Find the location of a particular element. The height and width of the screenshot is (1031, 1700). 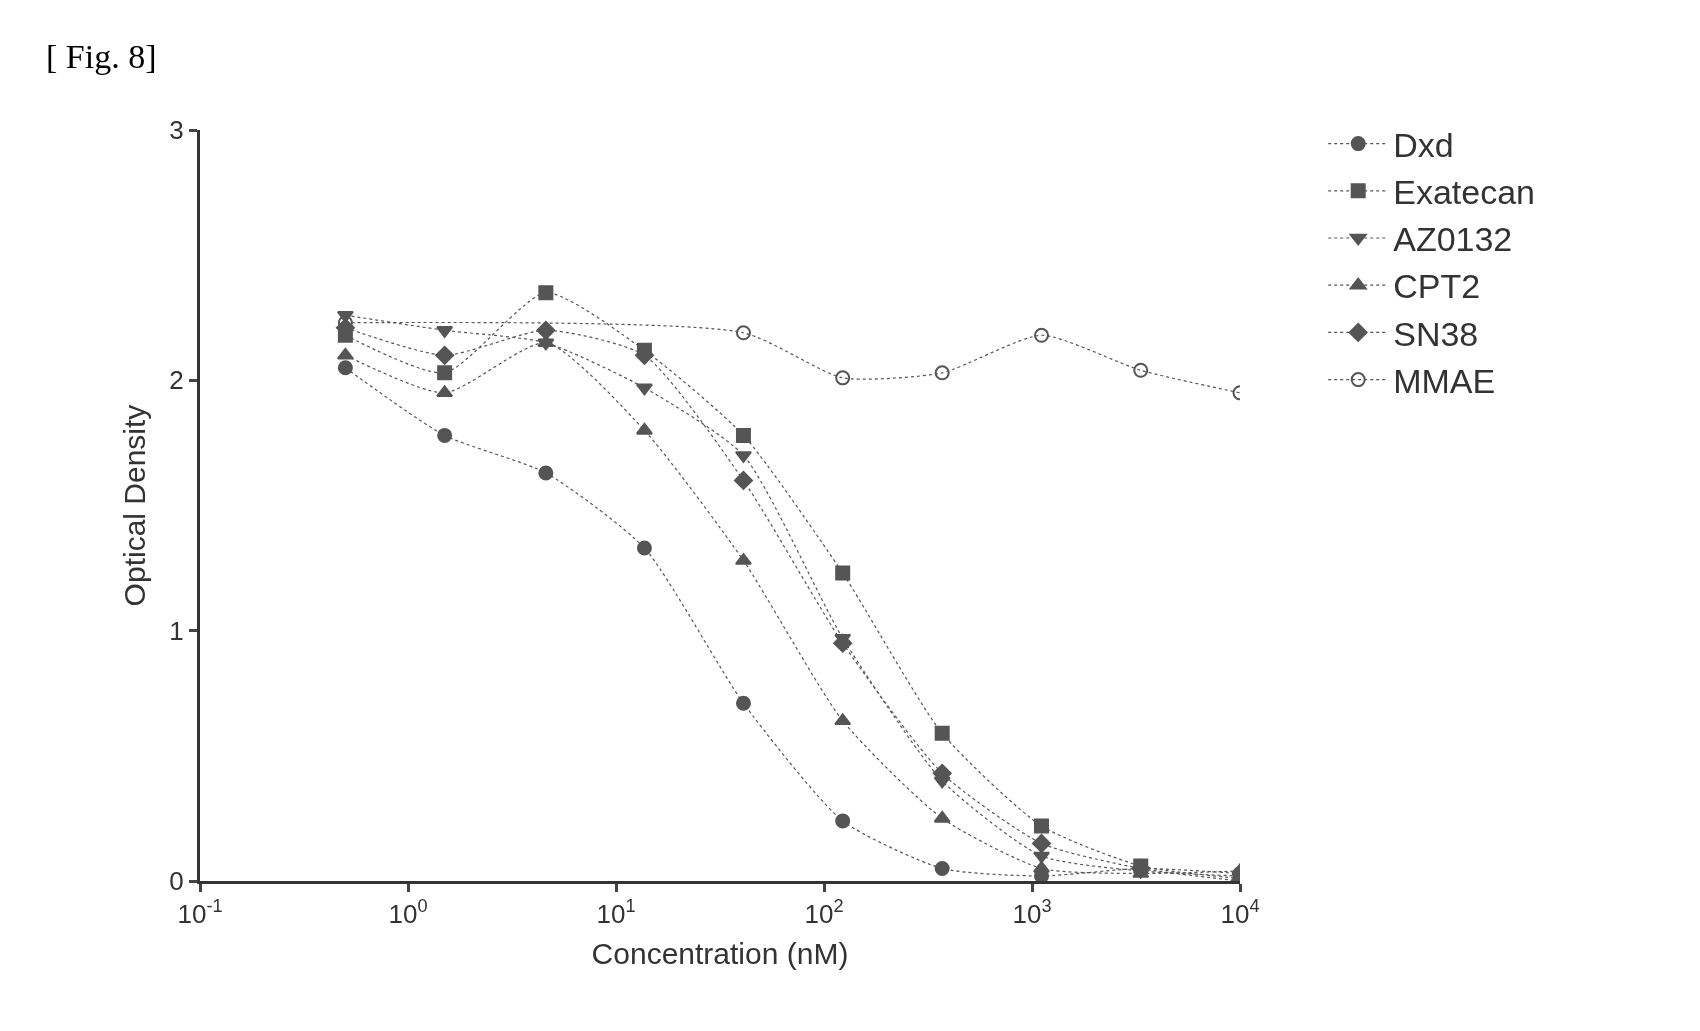

x-tick-label: 10$^{1}$ is located at coordinates (616, 913).